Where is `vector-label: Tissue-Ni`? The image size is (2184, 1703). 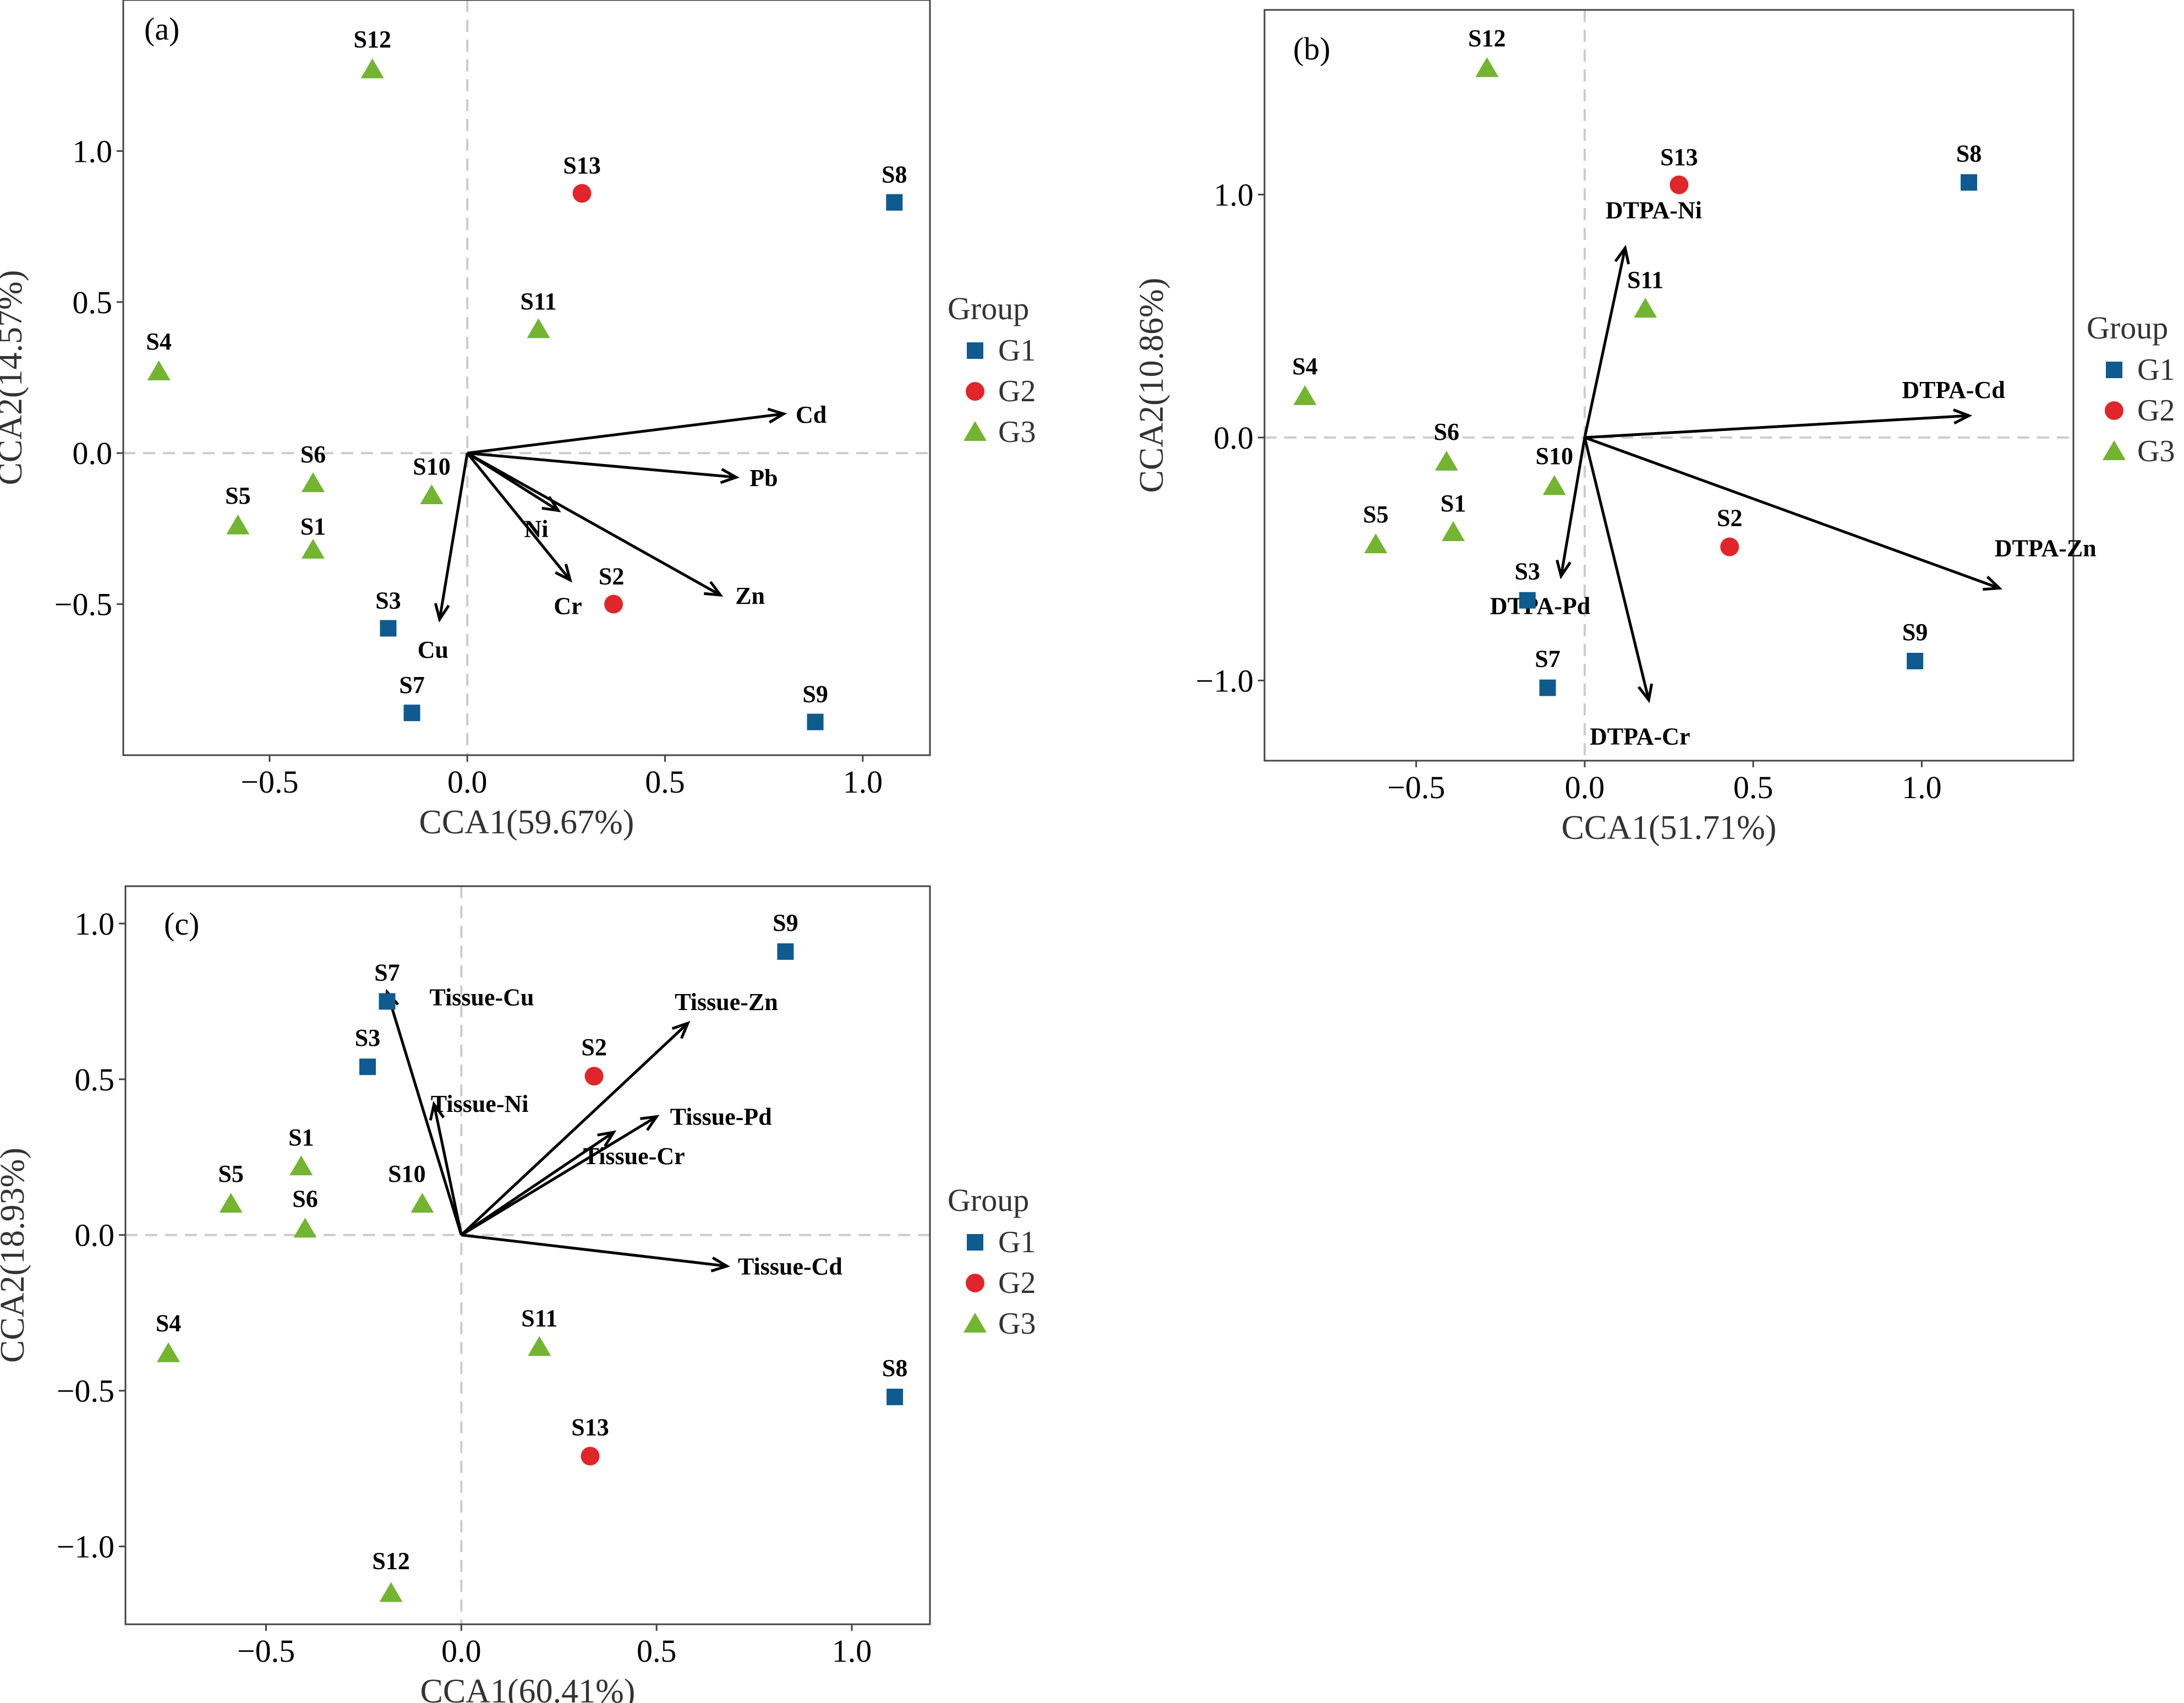
vector-label: Tissue-Ni is located at coordinates (480, 1103).